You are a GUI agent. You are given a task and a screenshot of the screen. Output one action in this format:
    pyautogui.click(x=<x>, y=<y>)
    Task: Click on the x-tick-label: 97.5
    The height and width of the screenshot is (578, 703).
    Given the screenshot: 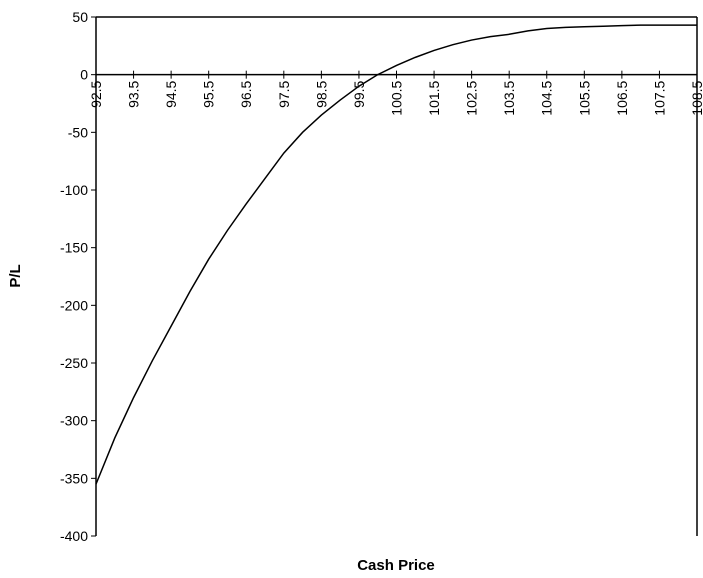 What is the action you would take?
    pyautogui.click(x=284, y=93)
    